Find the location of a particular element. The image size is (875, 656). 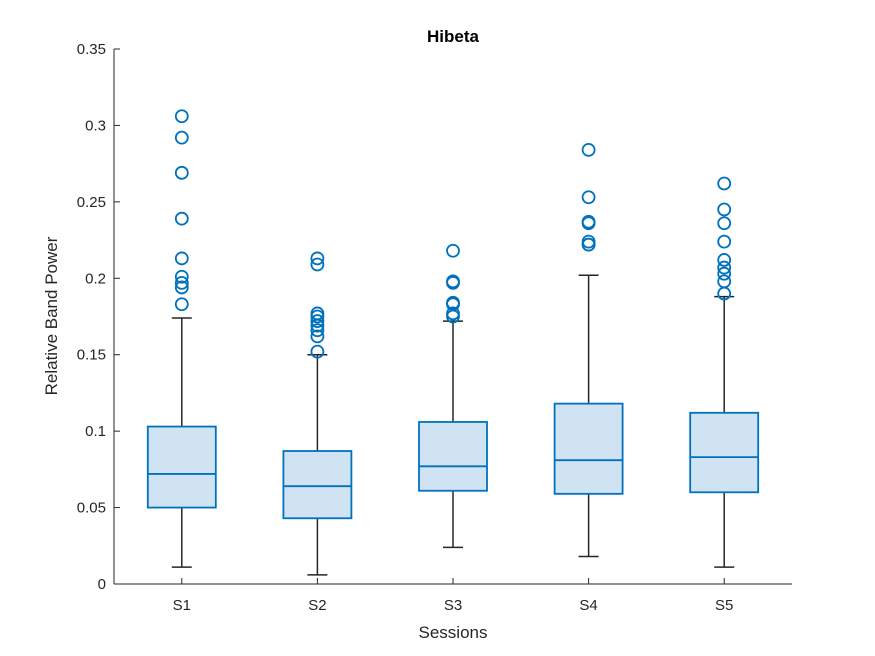

x-tick-label: S3 is located at coordinates (453, 605).